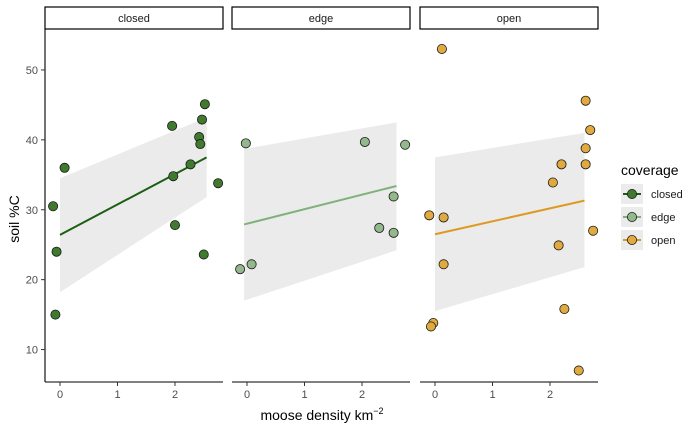  What do you see at coordinates (378, 411) in the screenshot?
I see `x-axis-title-superscript: −2` at bounding box center [378, 411].